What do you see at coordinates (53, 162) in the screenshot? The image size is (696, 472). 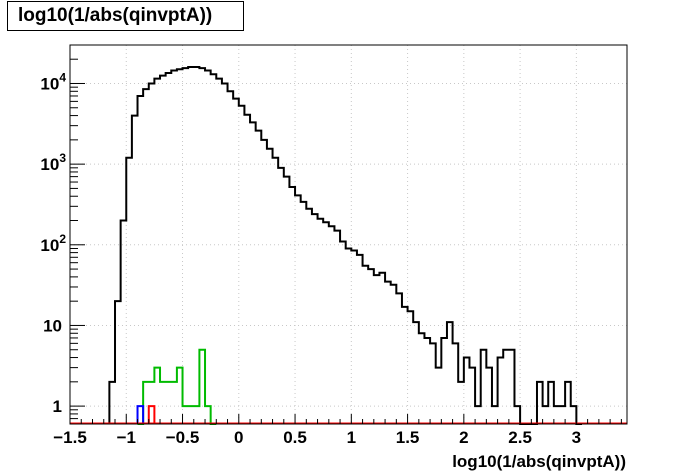 I see `y-tick-label: 10³` at bounding box center [53, 162].